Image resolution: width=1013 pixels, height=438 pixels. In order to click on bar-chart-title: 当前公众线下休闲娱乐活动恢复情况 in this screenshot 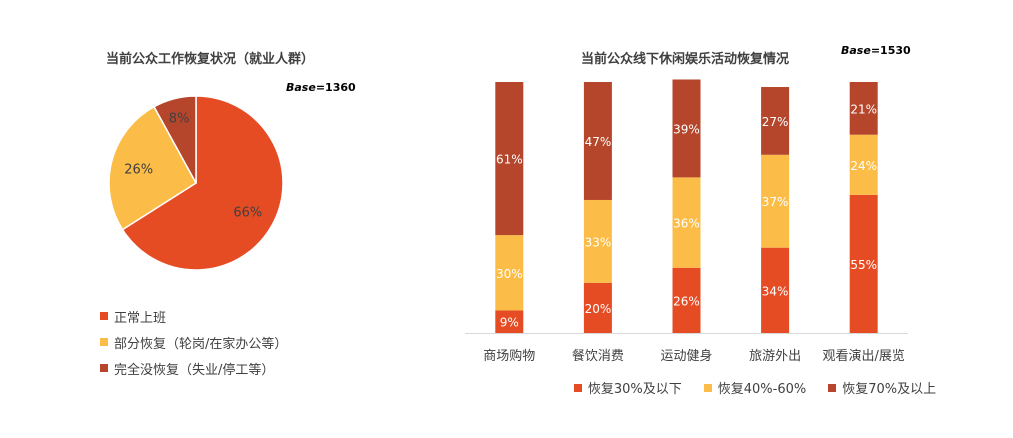, I will do `click(684, 59)`.